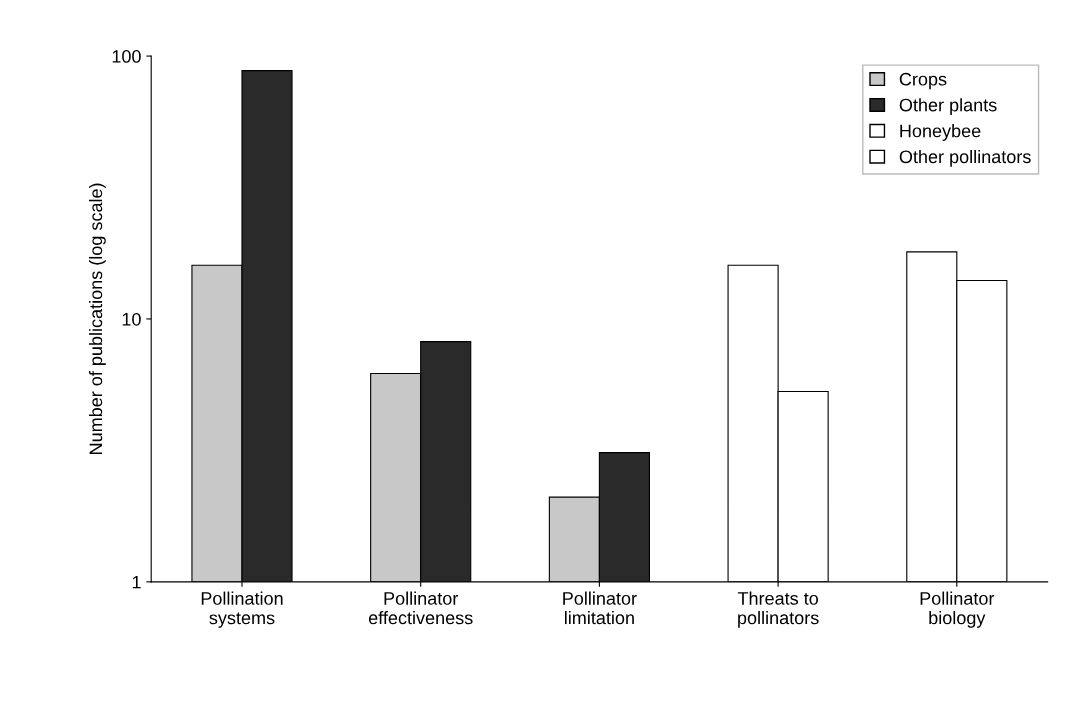  Describe the element at coordinates (242, 609) in the screenshot. I see `x-tick-label: Pollination systems` at that location.